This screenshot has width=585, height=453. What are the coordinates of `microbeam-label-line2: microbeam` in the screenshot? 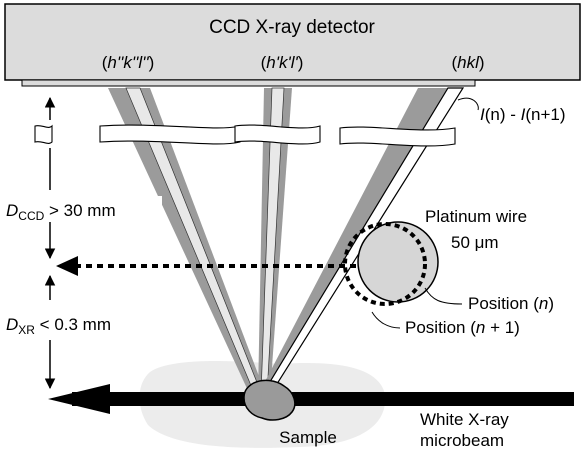 It's located at (462, 440).